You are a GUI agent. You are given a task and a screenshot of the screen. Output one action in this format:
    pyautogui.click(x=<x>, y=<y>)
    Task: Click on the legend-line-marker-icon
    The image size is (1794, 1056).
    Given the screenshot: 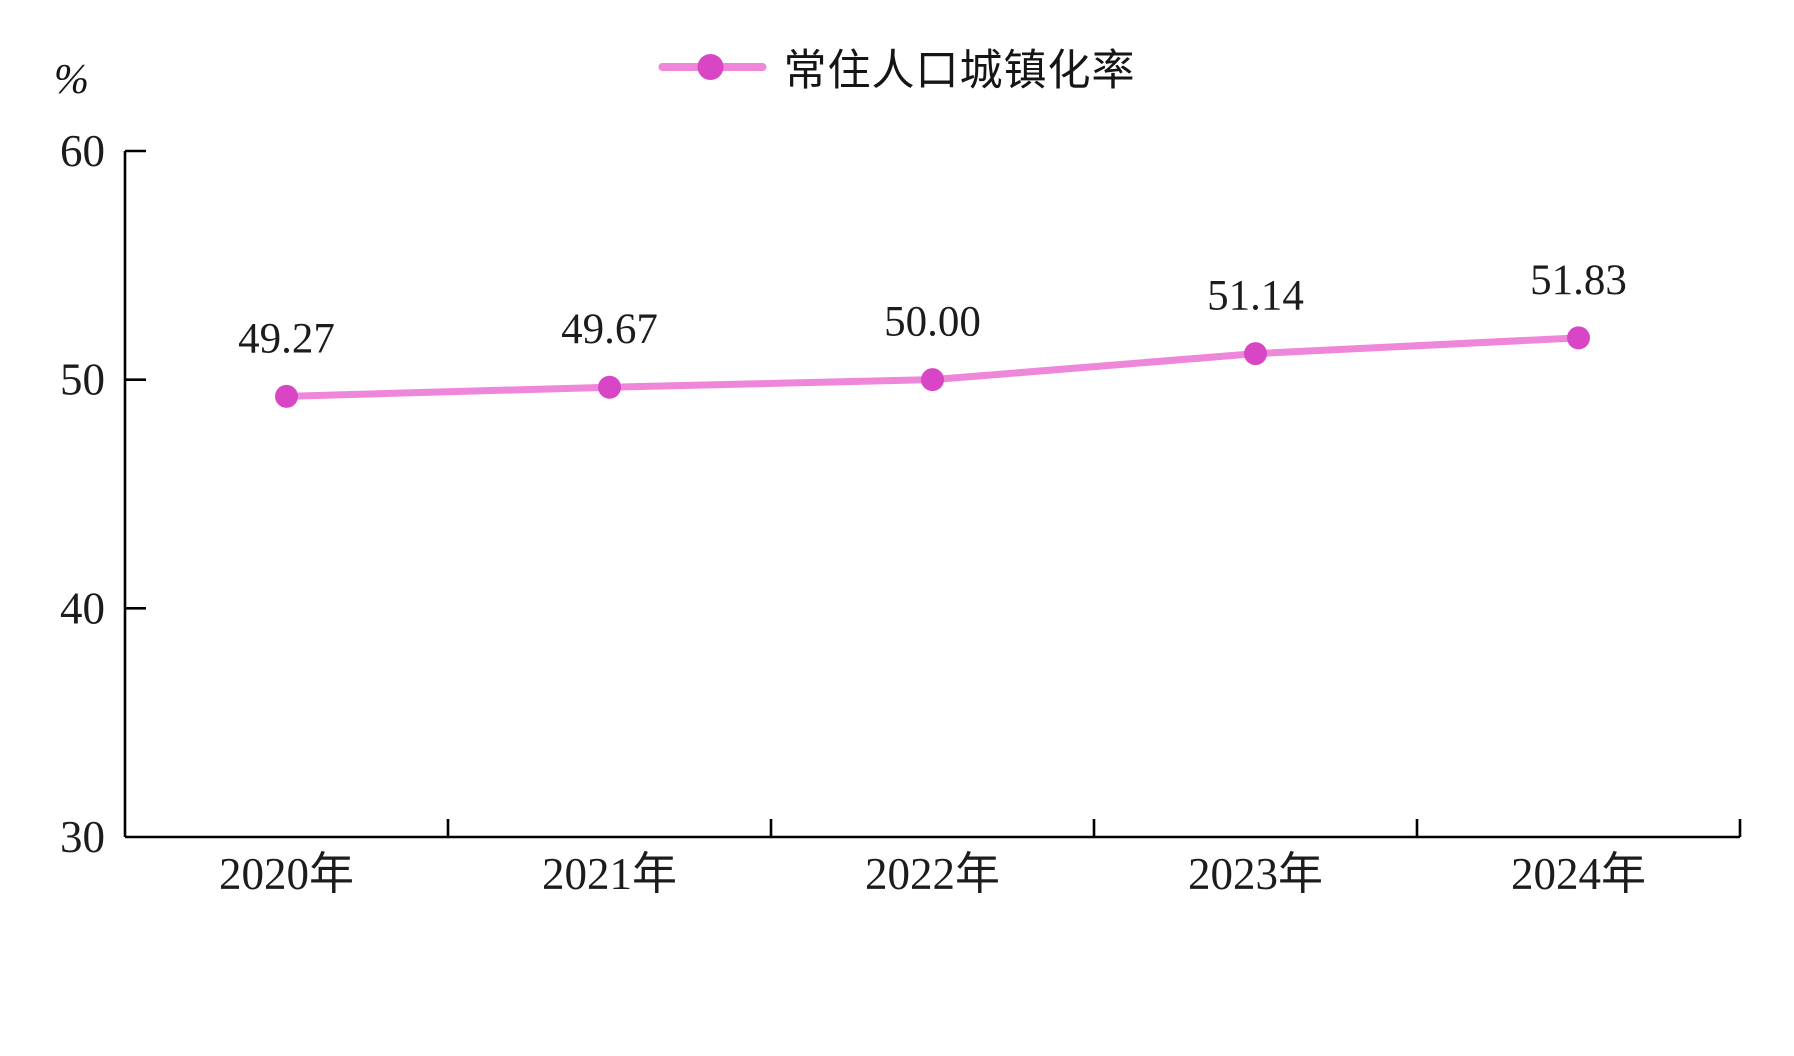 What is the action you would take?
    pyautogui.click(x=712, y=67)
    